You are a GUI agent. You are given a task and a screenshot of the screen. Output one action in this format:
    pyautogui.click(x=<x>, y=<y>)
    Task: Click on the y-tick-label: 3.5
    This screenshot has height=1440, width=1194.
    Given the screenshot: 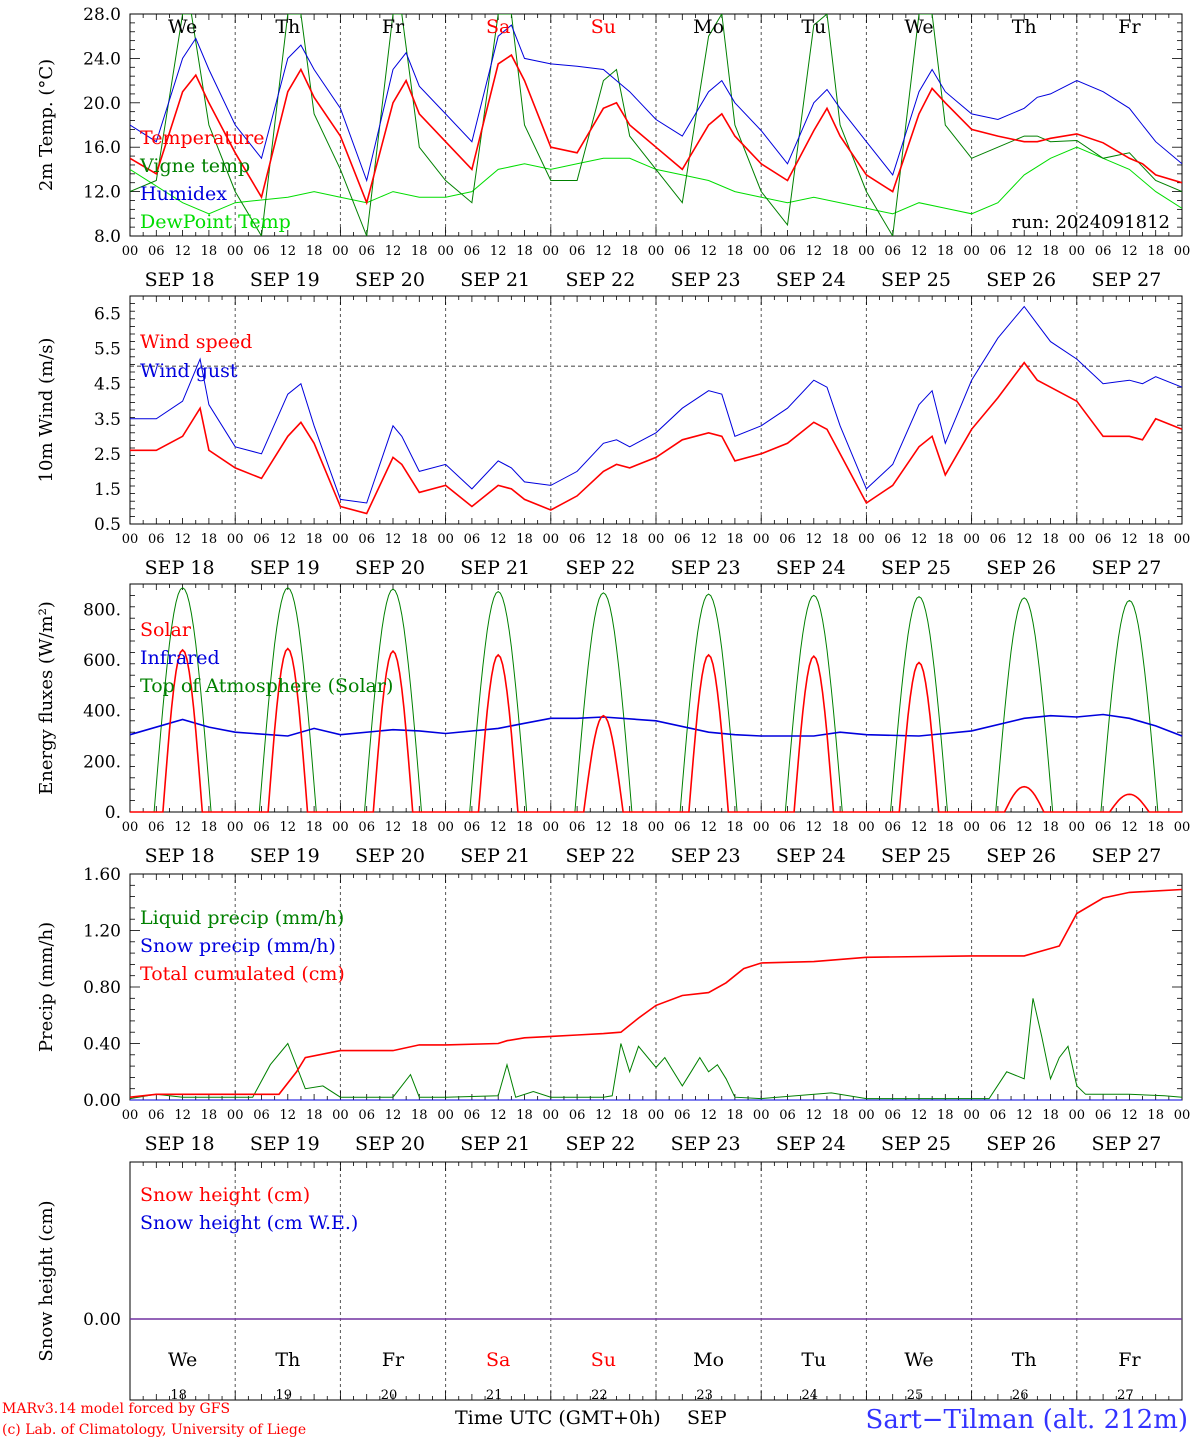 What is the action you would take?
    pyautogui.click(x=107, y=420)
    